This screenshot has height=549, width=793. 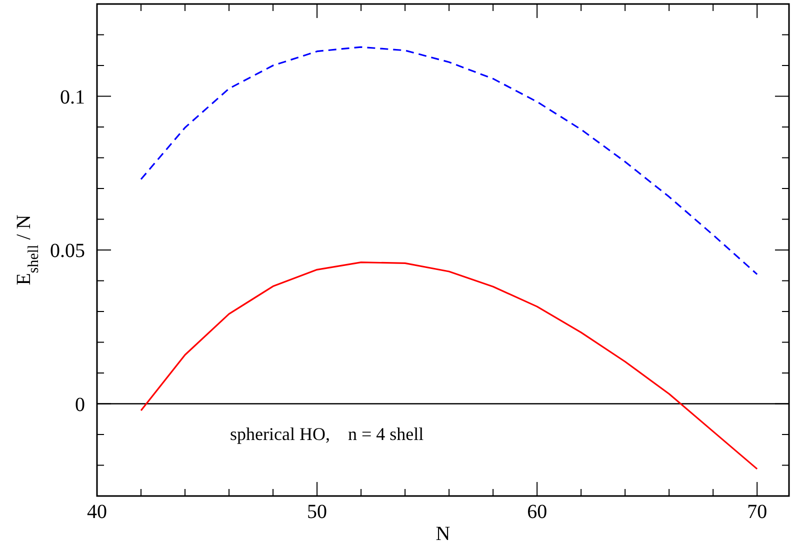 I want to click on y-tick-label: 0.1, so click(x=72, y=97).